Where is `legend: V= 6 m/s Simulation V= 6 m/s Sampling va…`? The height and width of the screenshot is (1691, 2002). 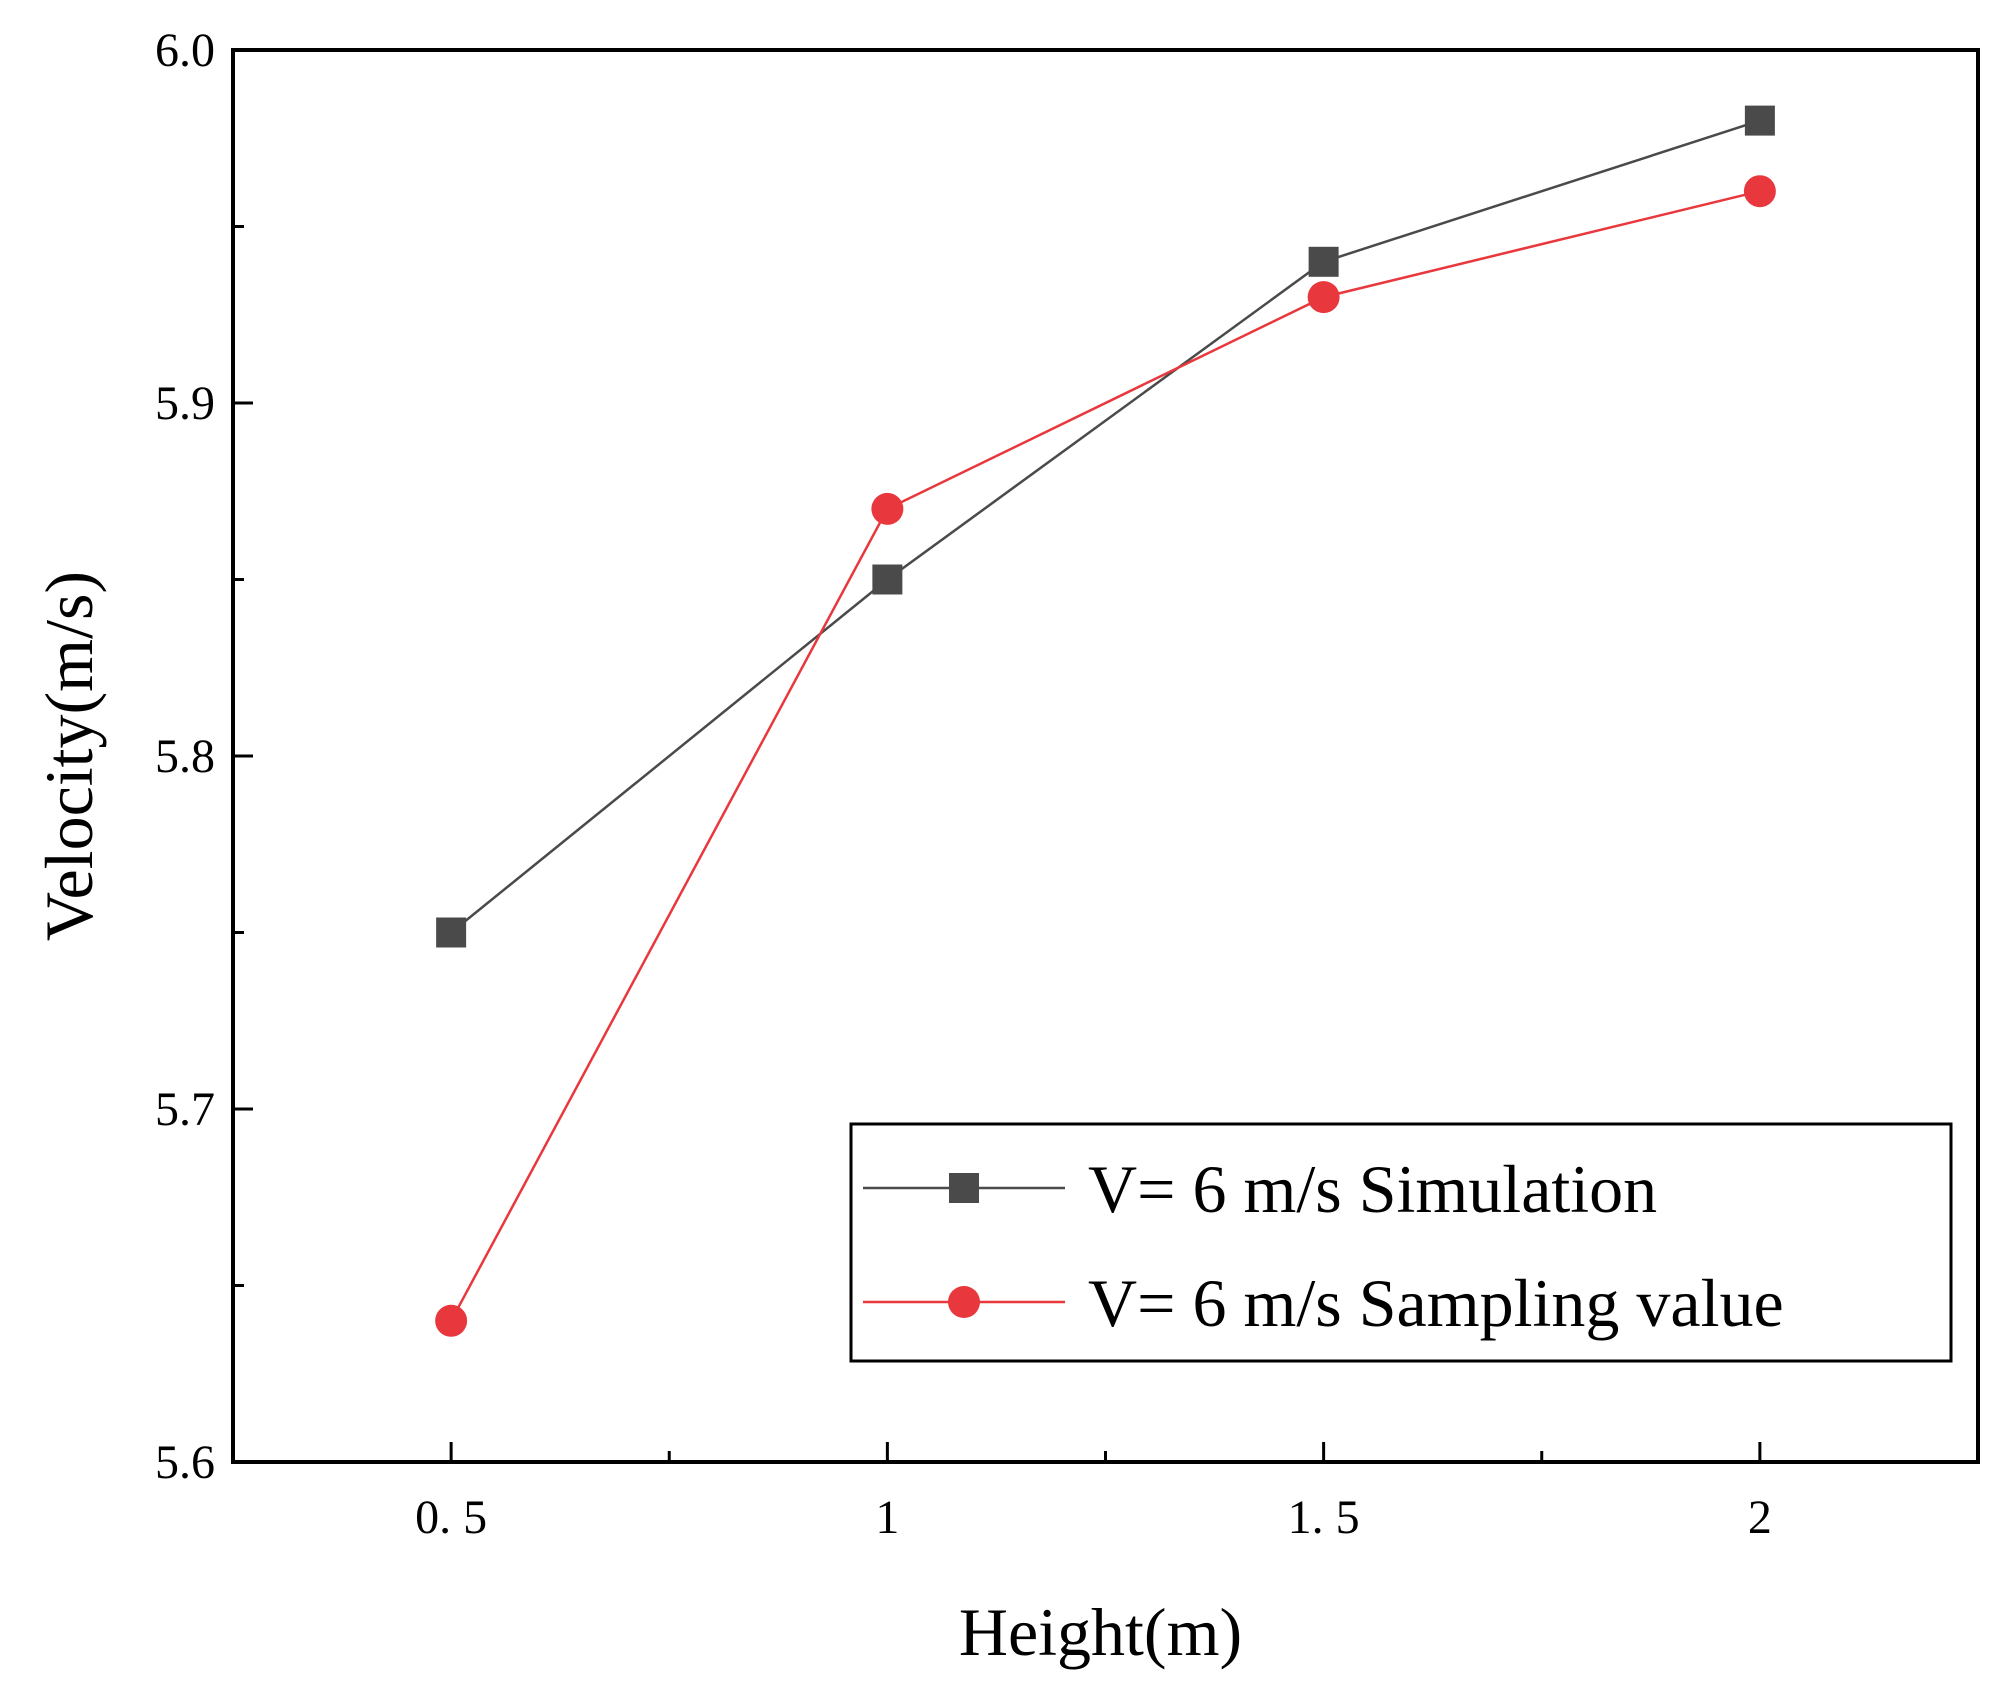 legend: V= 6 m/s Simulation V= 6 m/s Sampling va… is located at coordinates (1401, 1242).